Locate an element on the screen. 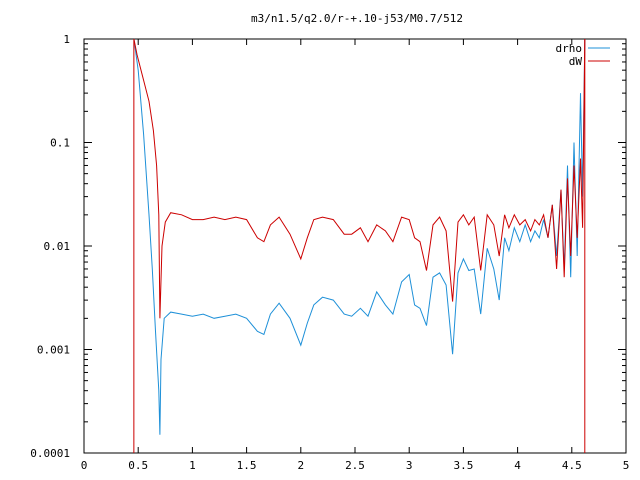 Image resolution: width=640 pixels, height=480 pixels. x-tick-label: 4 is located at coordinates (517, 465).